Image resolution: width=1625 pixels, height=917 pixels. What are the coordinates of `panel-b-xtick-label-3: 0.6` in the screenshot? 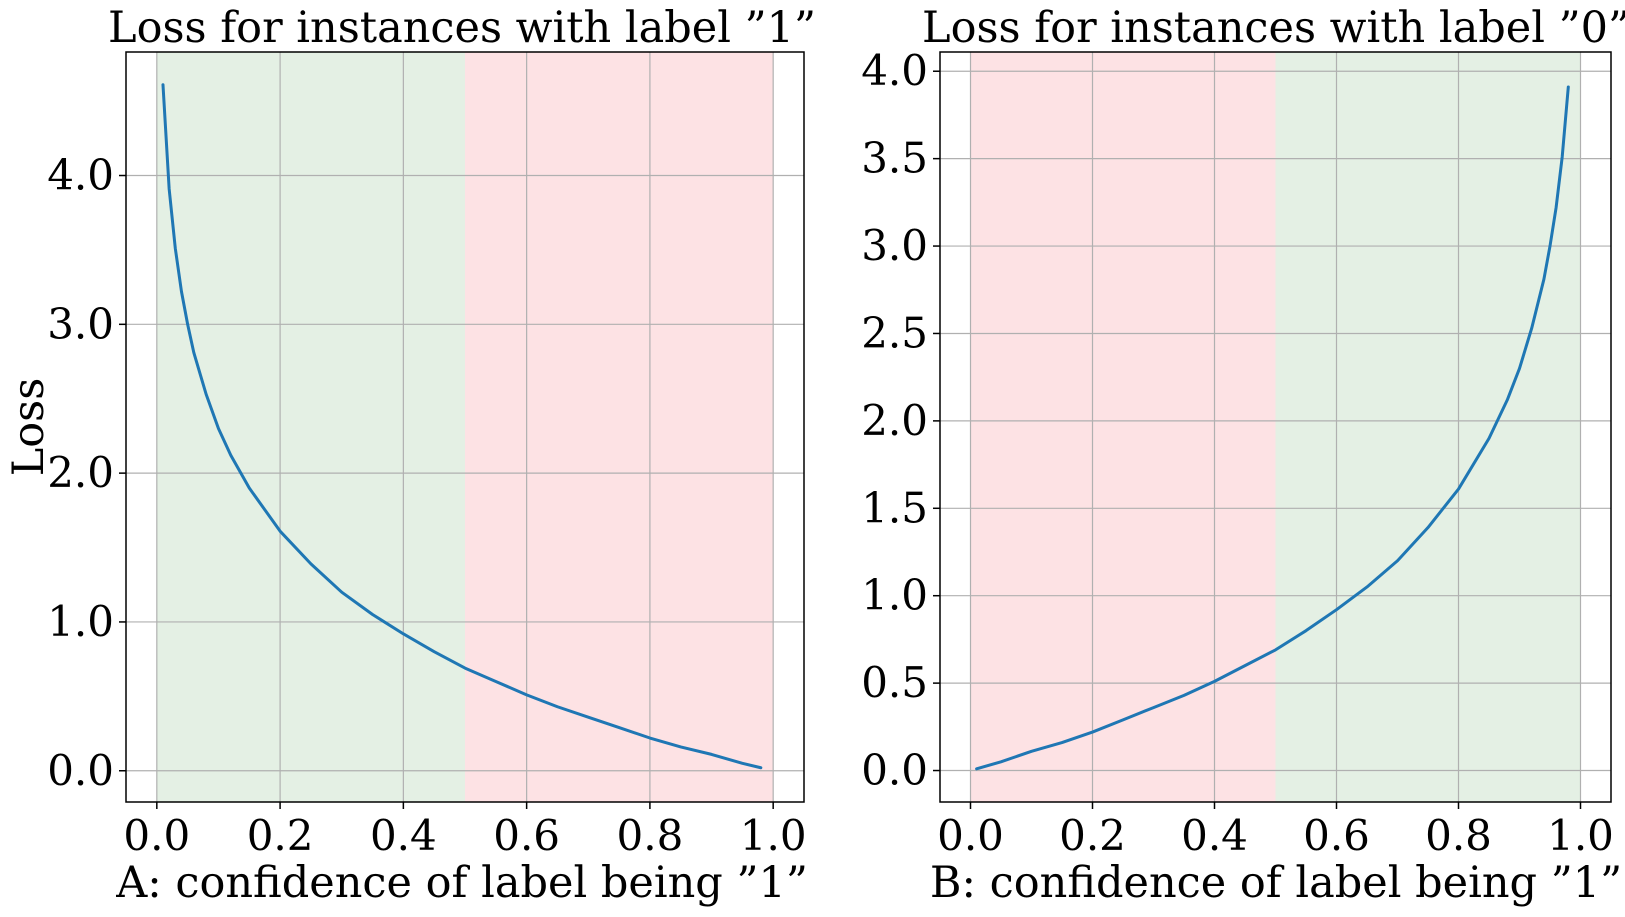 It's located at (1336, 835).